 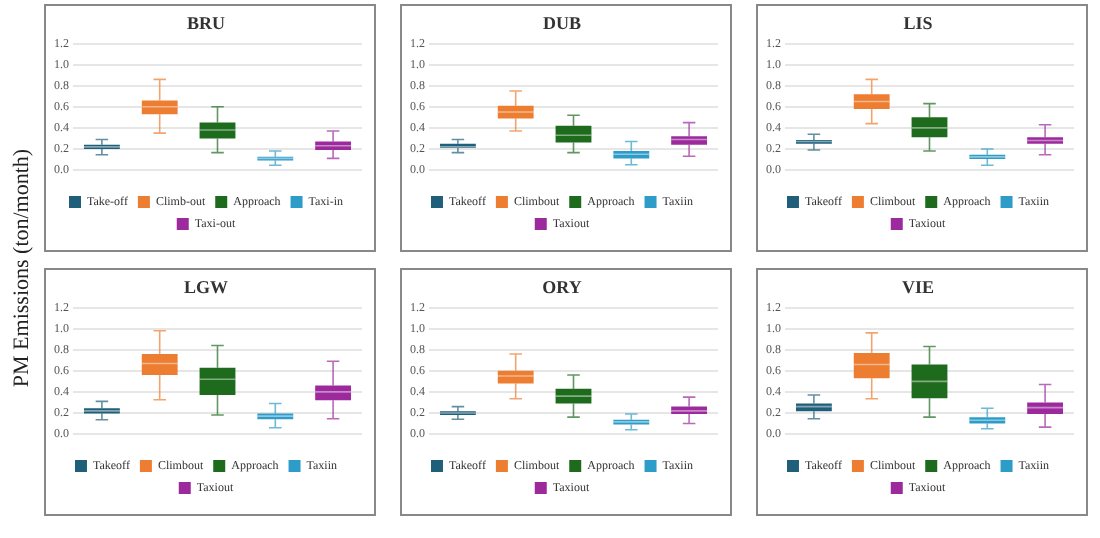 What do you see at coordinates (562, 23) in the screenshot?
I see `chart-title: DUB` at bounding box center [562, 23].